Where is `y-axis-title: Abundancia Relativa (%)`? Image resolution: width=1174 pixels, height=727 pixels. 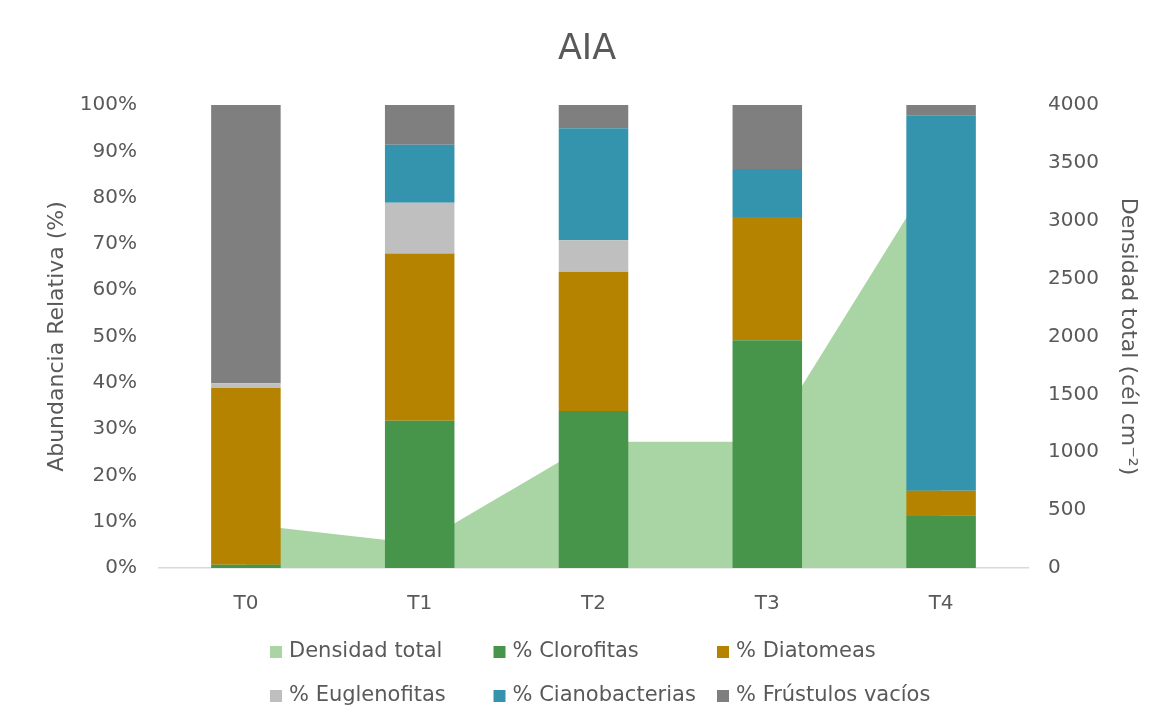
y-axis-title: Abundancia Relativa (%) is located at coordinates (55, 336).